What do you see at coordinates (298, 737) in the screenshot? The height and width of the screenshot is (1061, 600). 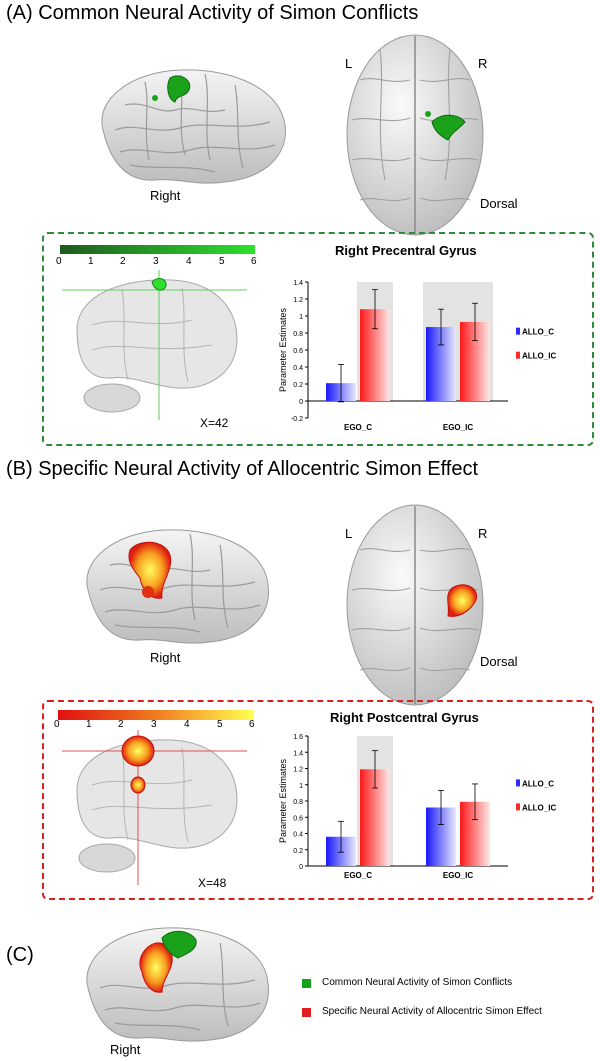 I see `y-tick-label: 1.6` at bounding box center [298, 737].